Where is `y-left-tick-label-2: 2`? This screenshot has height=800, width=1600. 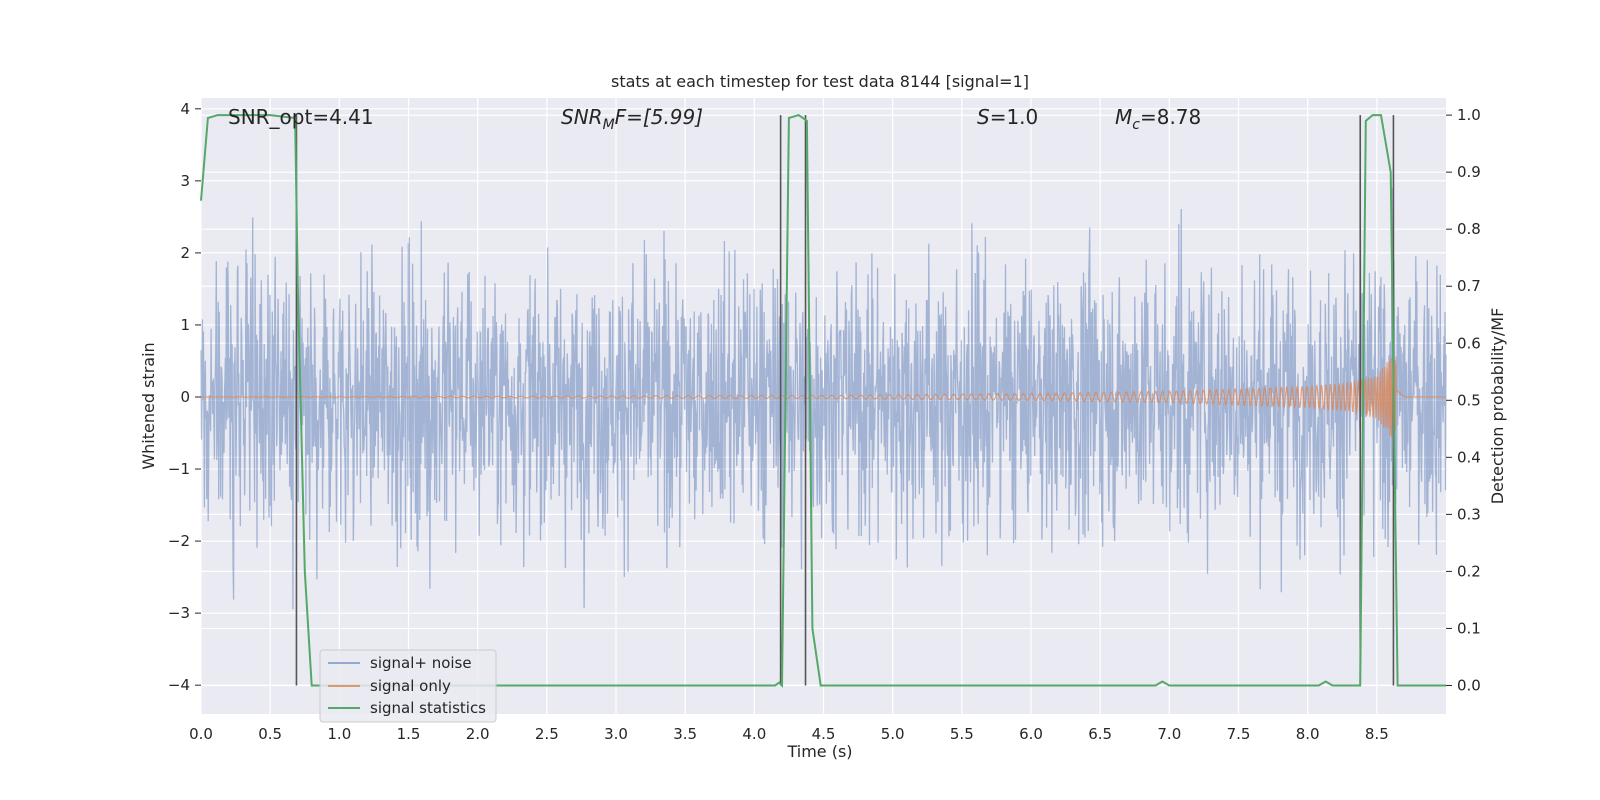
y-left-tick-label-2: 2 is located at coordinates (185, 253).